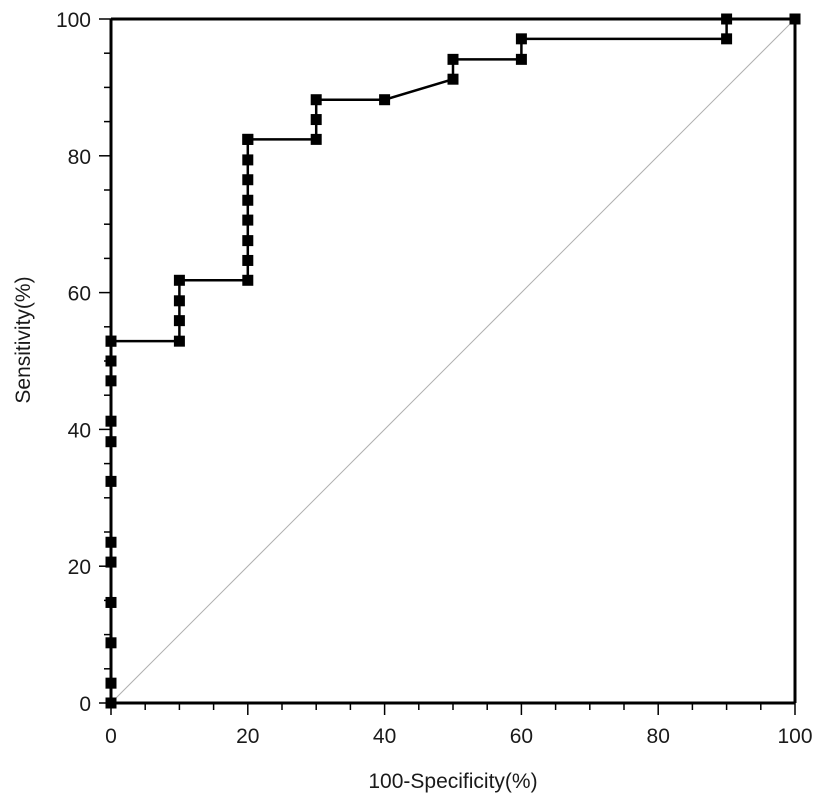 The height and width of the screenshot is (807, 827). What do you see at coordinates (384, 736) in the screenshot?
I see `x-tick-label: 40` at bounding box center [384, 736].